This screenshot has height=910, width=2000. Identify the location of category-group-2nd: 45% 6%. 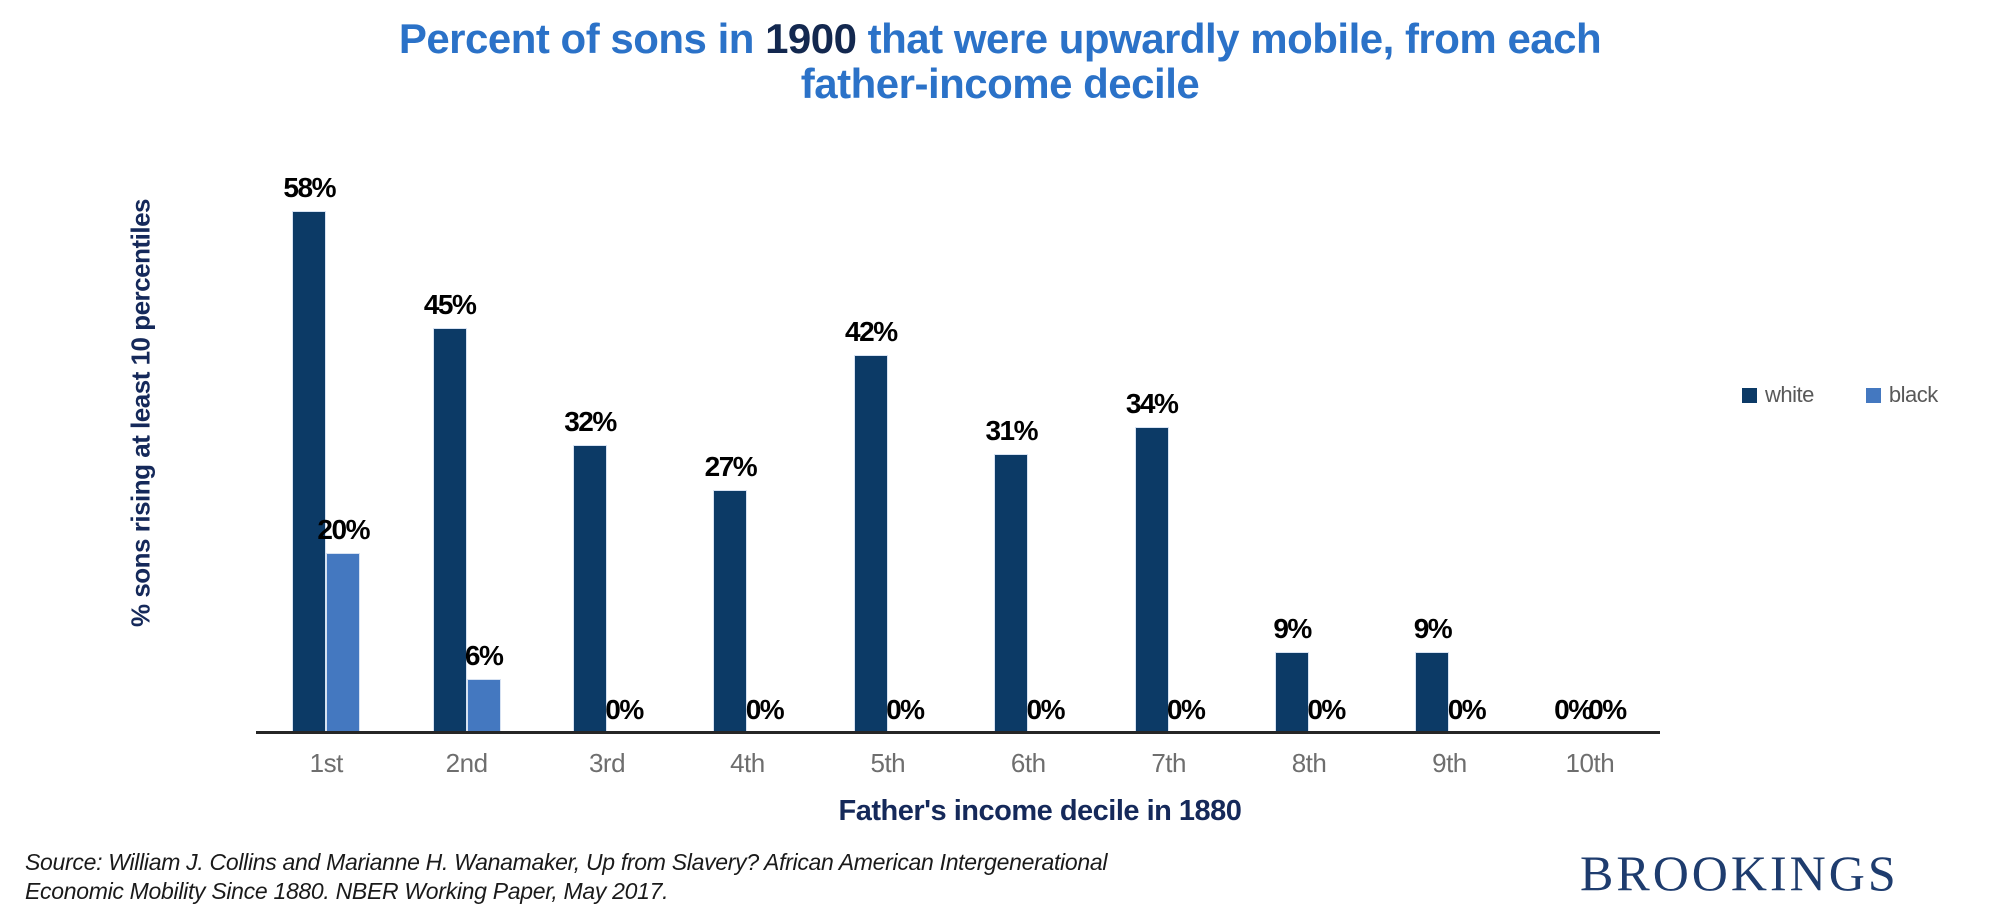
(466, 463).